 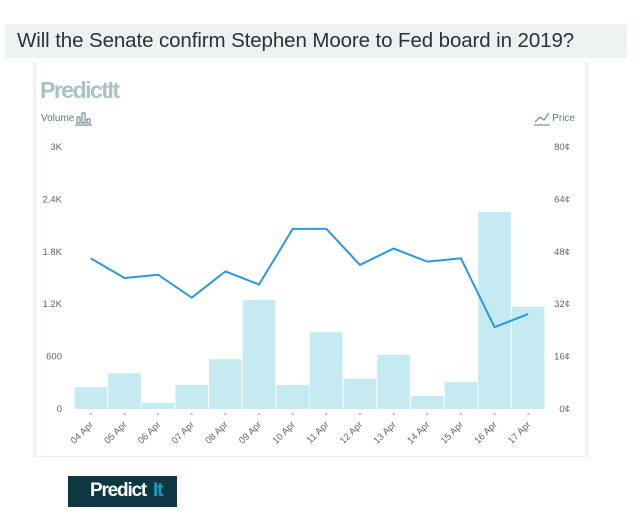 What do you see at coordinates (418, 432) in the screenshot?
I see `x-axis-label: 14 Apr` at bounding box center [418, 432].